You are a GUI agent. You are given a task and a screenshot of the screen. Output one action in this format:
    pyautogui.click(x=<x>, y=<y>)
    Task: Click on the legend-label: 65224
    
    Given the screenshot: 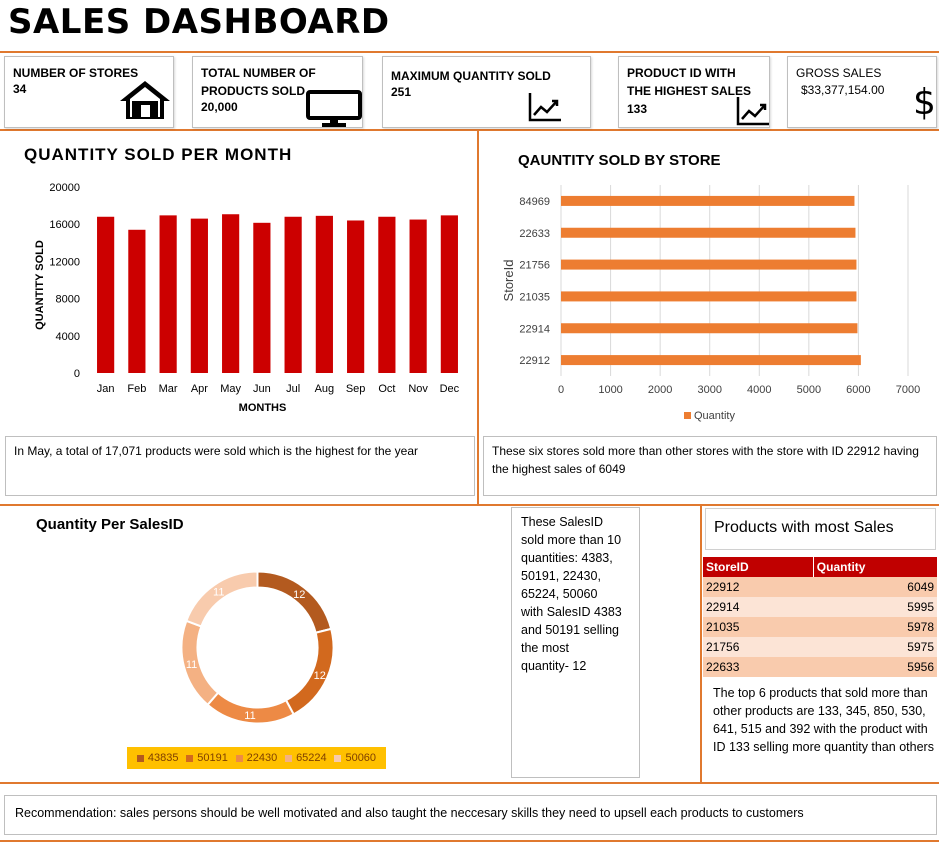 What is the action you would take?
    pyautogui.click(x=311, y=758)
    